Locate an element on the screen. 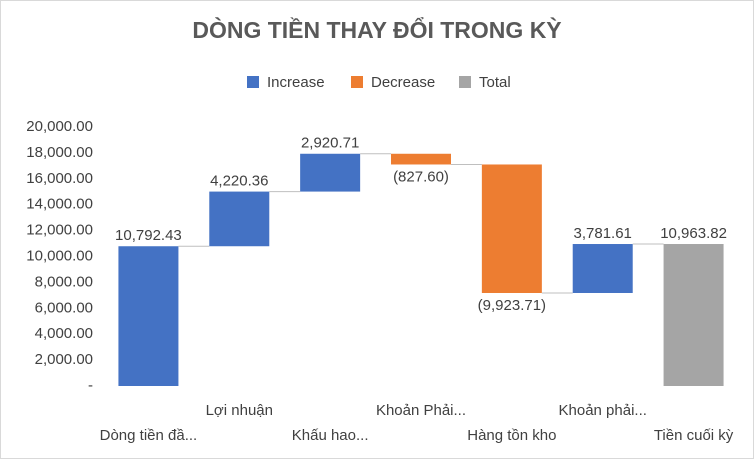 This screenshot has height=459, width=754. y-tick-label: 20,000.00 is located at coordinates (59, 126).